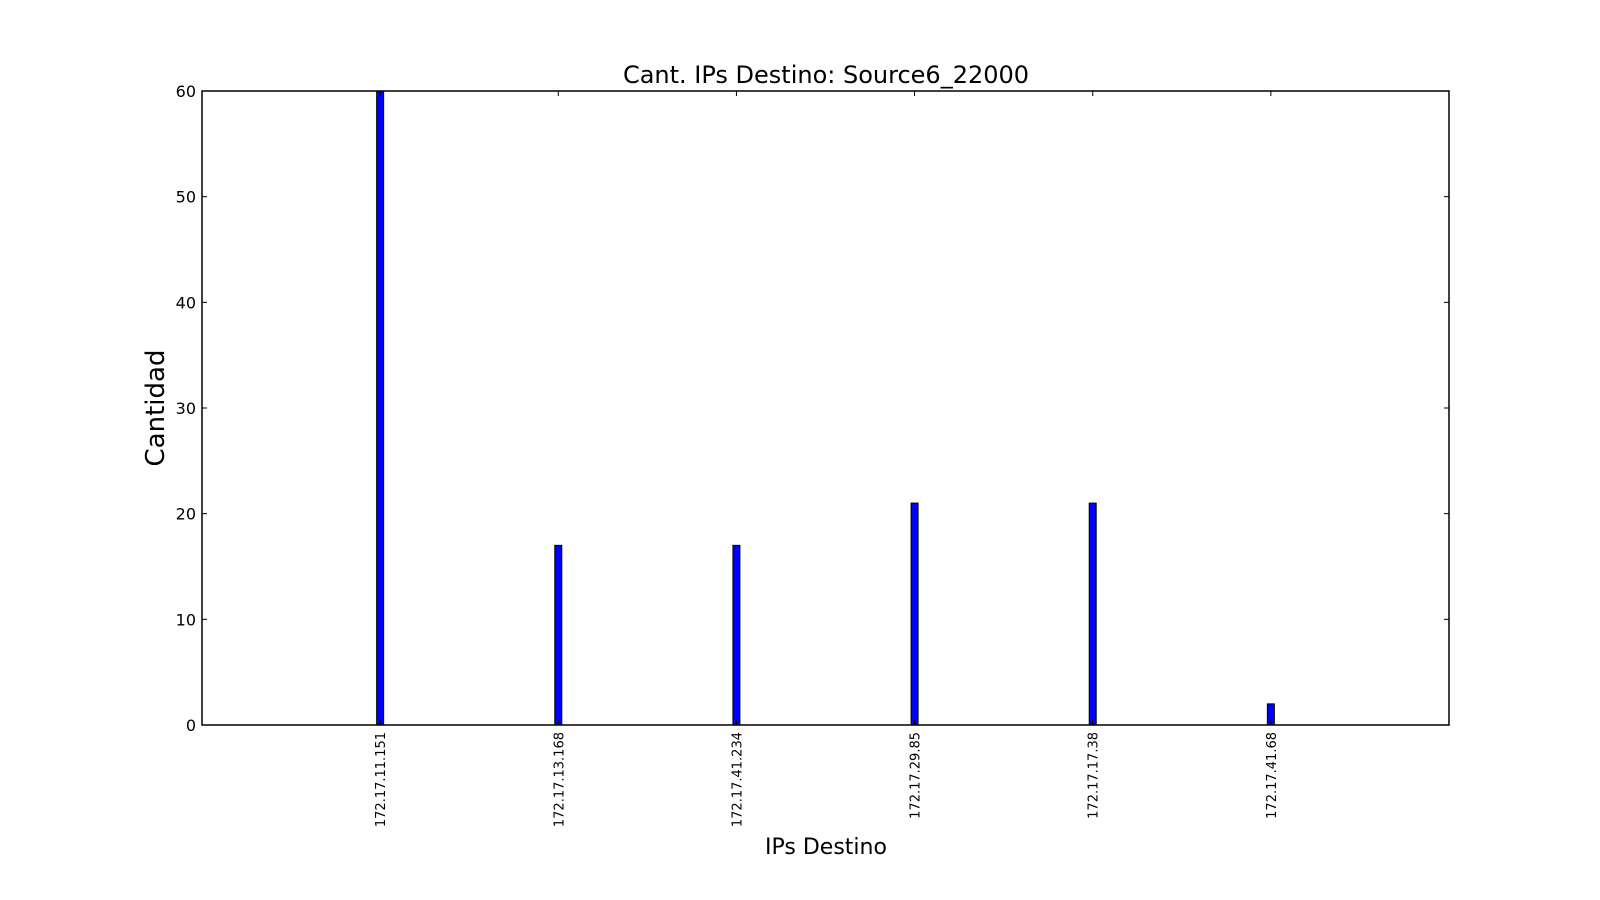  What do you see at coordinates (559, 779) in the screenshot?
I see `x-tick-label: 172.17.13.168` at bounding box center [559, 779].